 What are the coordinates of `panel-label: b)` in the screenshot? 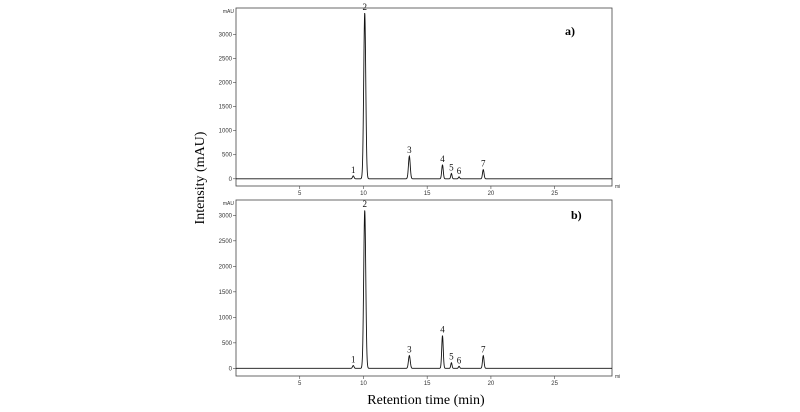 It's located at (576, 215).